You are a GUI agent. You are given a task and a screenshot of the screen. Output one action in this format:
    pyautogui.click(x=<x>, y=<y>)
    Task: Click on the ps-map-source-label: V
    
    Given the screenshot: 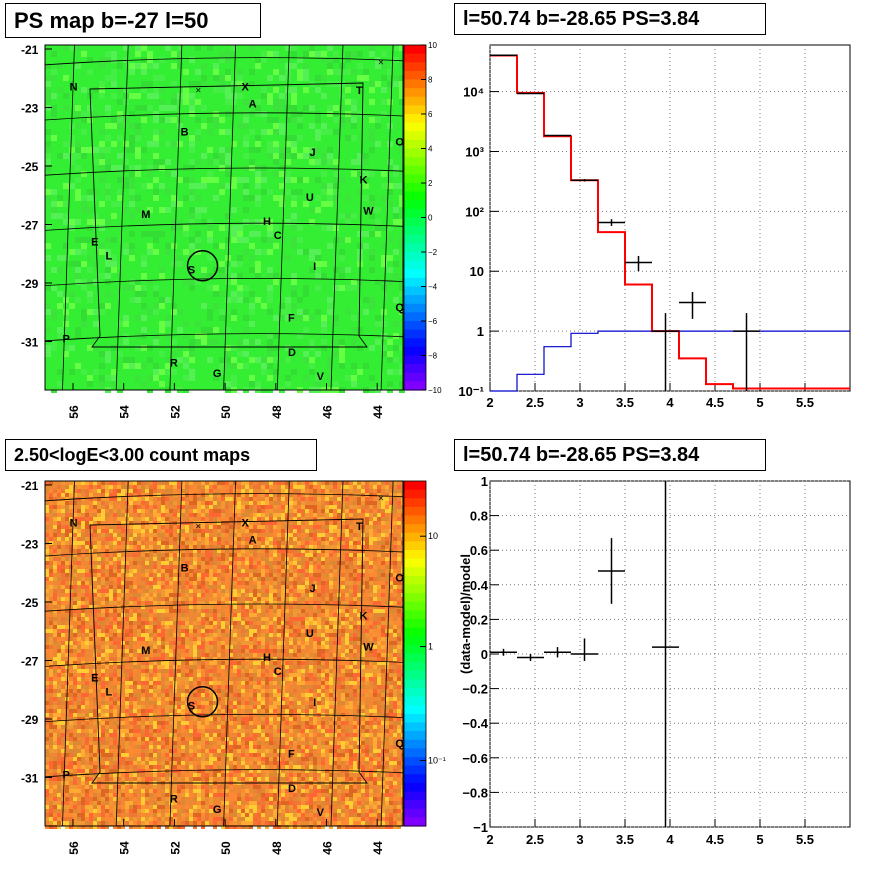 What is the action you would take?
    pyautogui.click(x=321, y=377)
    